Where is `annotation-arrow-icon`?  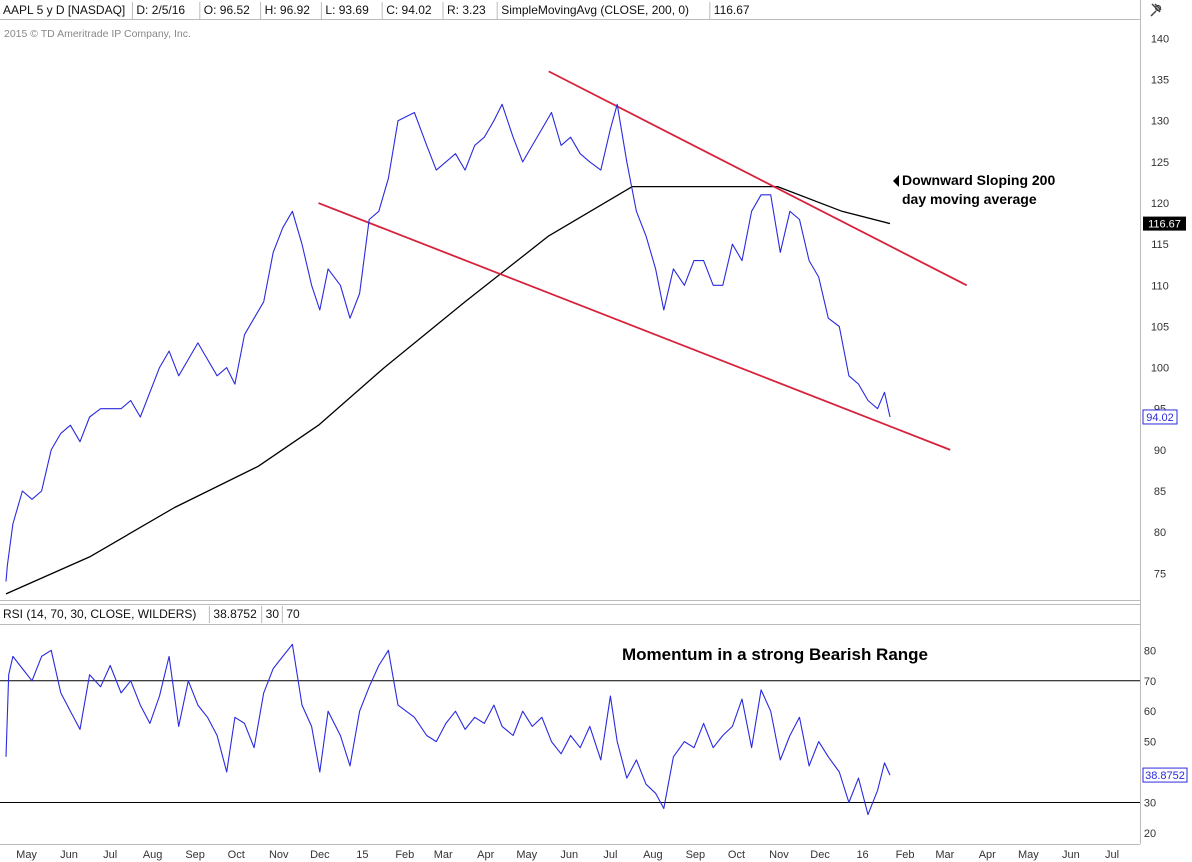
annotation-arrow-icon is located at coordinates (896, 181).